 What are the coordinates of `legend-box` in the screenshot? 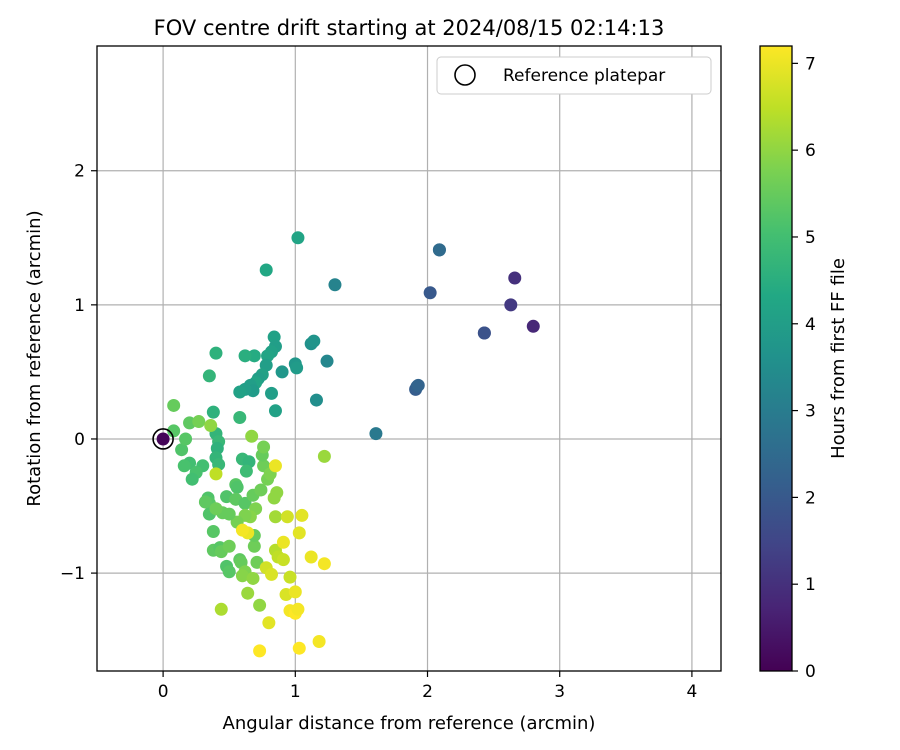 It's located at (574, 75).